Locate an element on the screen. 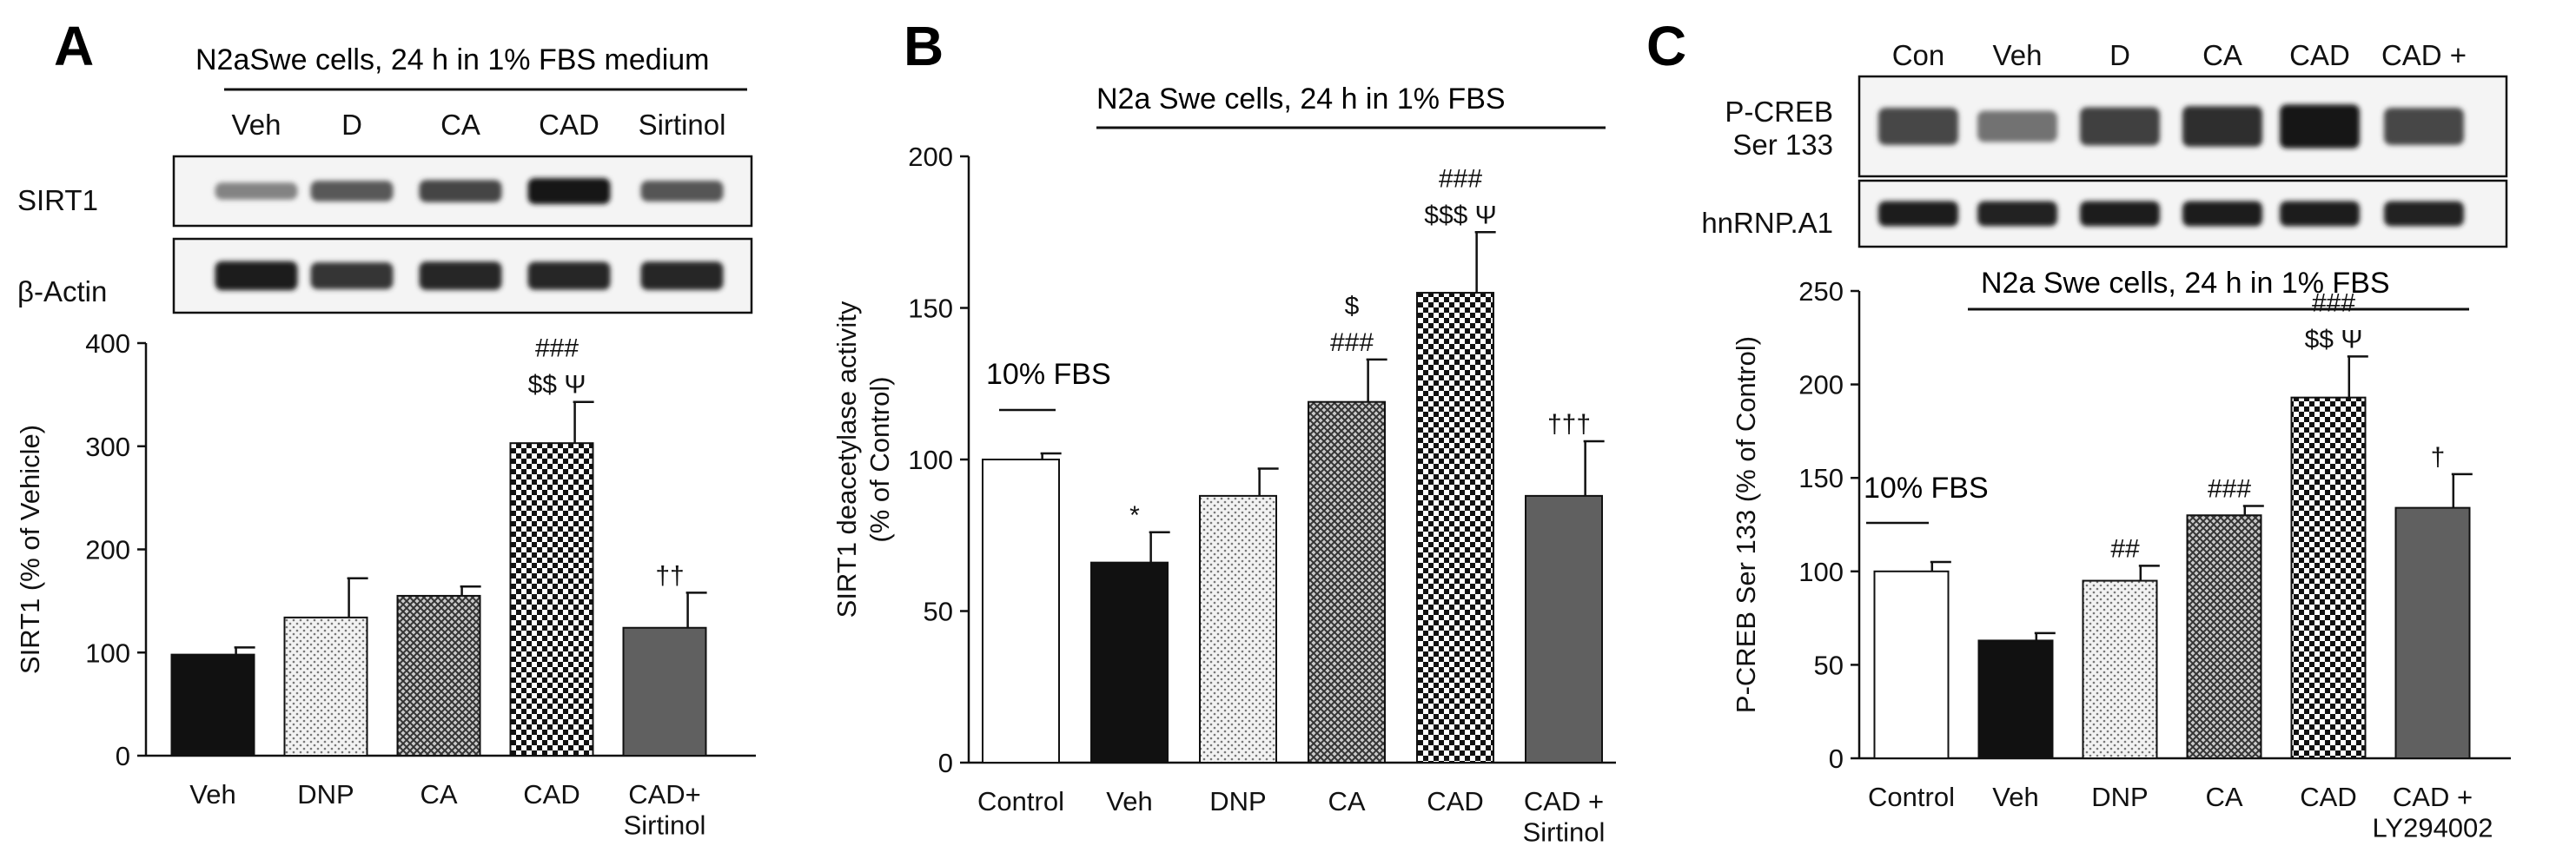 The image size is (2576, 866). x-tick-label: CAD+ Sirtinol is located at coordinates (665, 810).